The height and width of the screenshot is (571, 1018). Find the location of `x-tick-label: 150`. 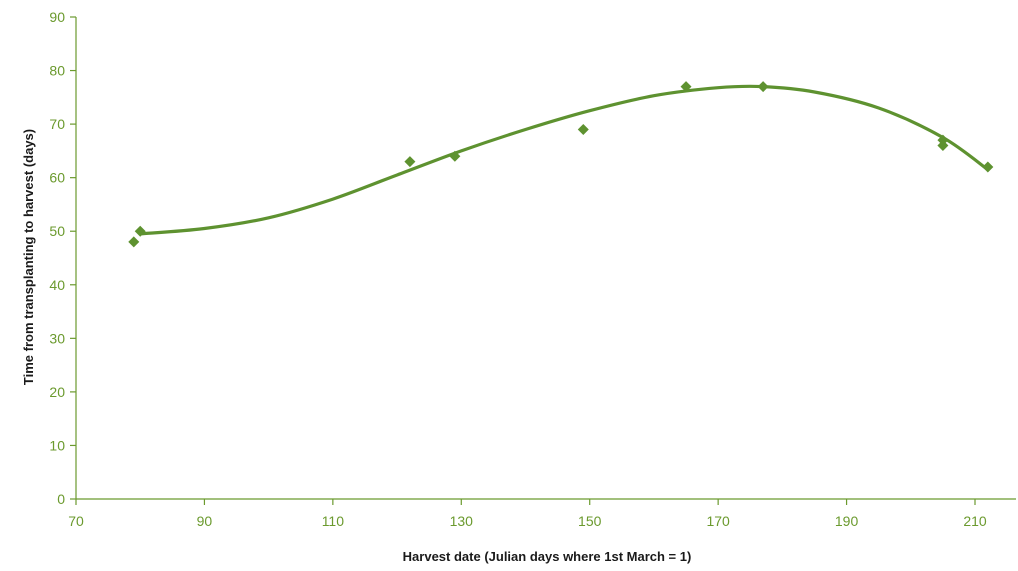

x-tick-label: 150 is located at coordinates (590, 521).